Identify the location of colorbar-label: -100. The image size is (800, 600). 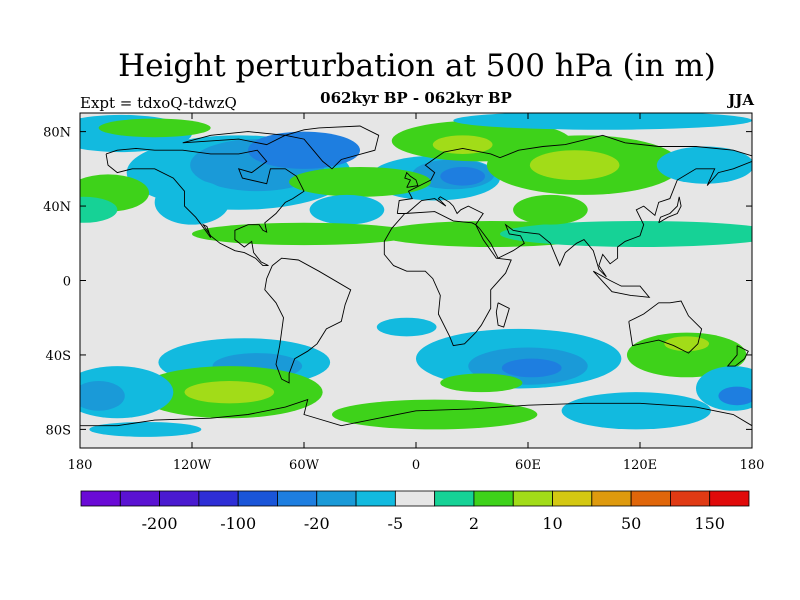
(238, 523).